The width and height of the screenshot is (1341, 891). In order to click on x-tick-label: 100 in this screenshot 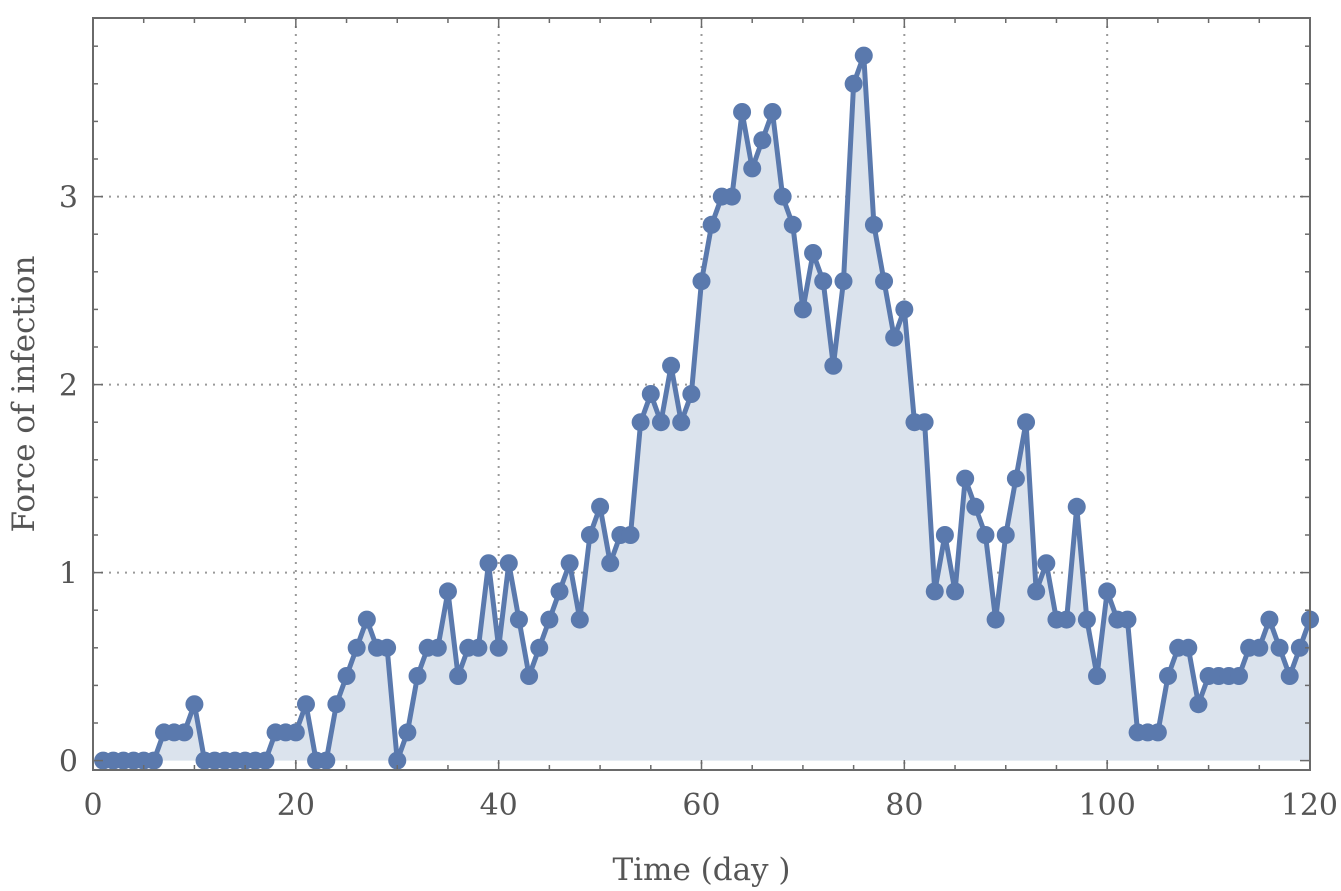, I will do `click(1107, 805)`.